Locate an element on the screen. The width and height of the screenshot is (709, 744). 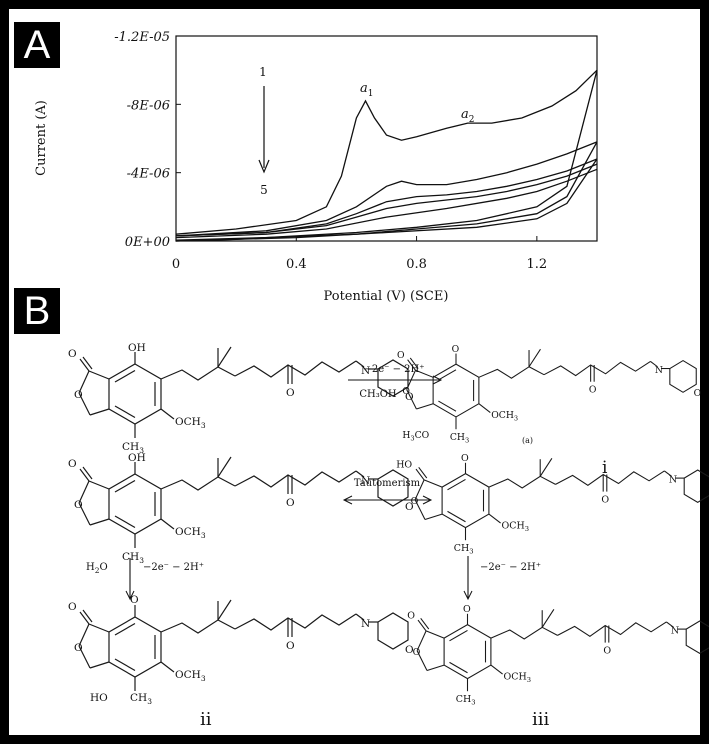
y-ticks: 0E+00 -4E-06 -8E-06 -1.2E-05 is located at coordinates (147, 140).